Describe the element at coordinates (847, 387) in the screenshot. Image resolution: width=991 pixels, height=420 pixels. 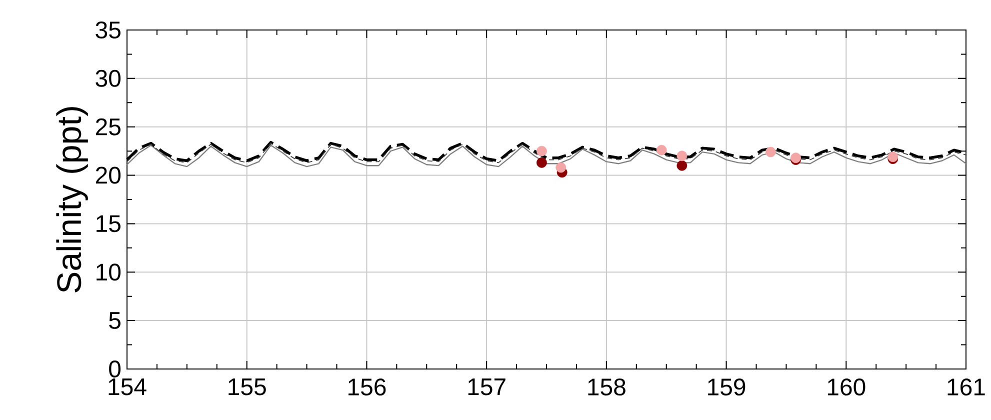
I see `x-tick-label: 160` at that location.